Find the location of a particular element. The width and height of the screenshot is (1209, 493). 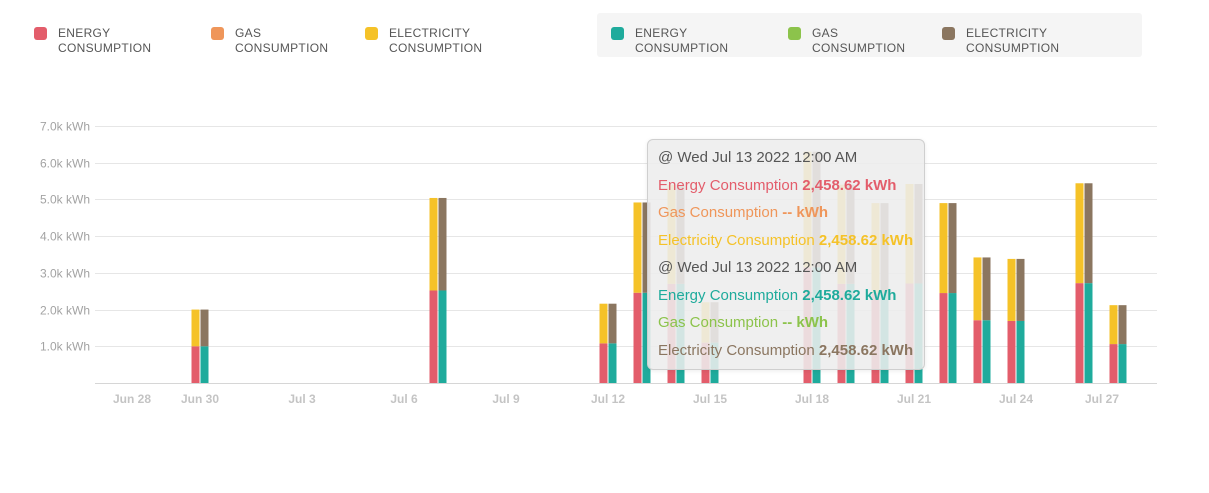

y-tick-label: 4.0k kWh is located at coordinates (65, 237).